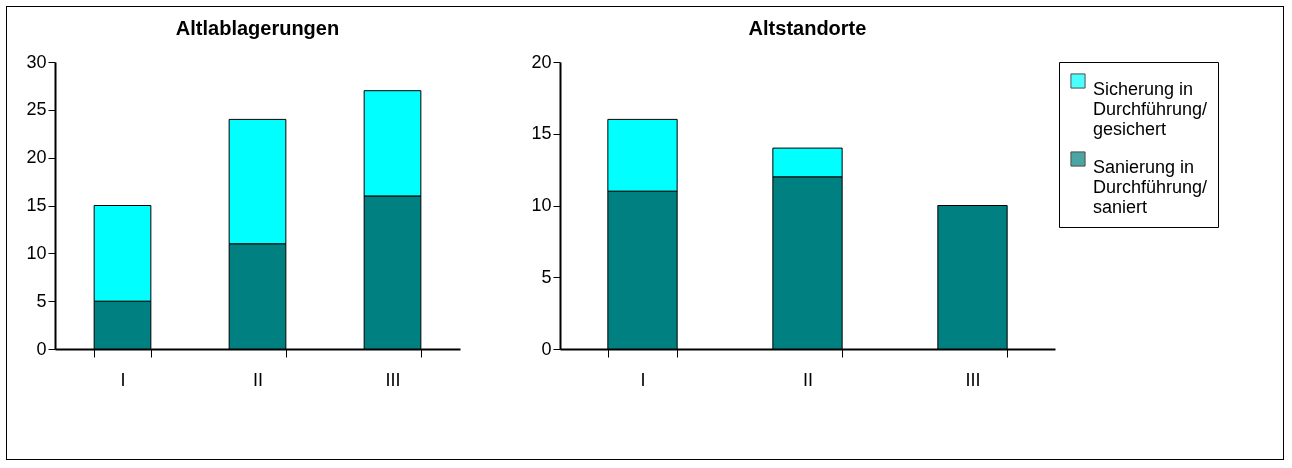 The image size is (1292, 468). I want to click on y-tick-label: 25, so click(36, 109).